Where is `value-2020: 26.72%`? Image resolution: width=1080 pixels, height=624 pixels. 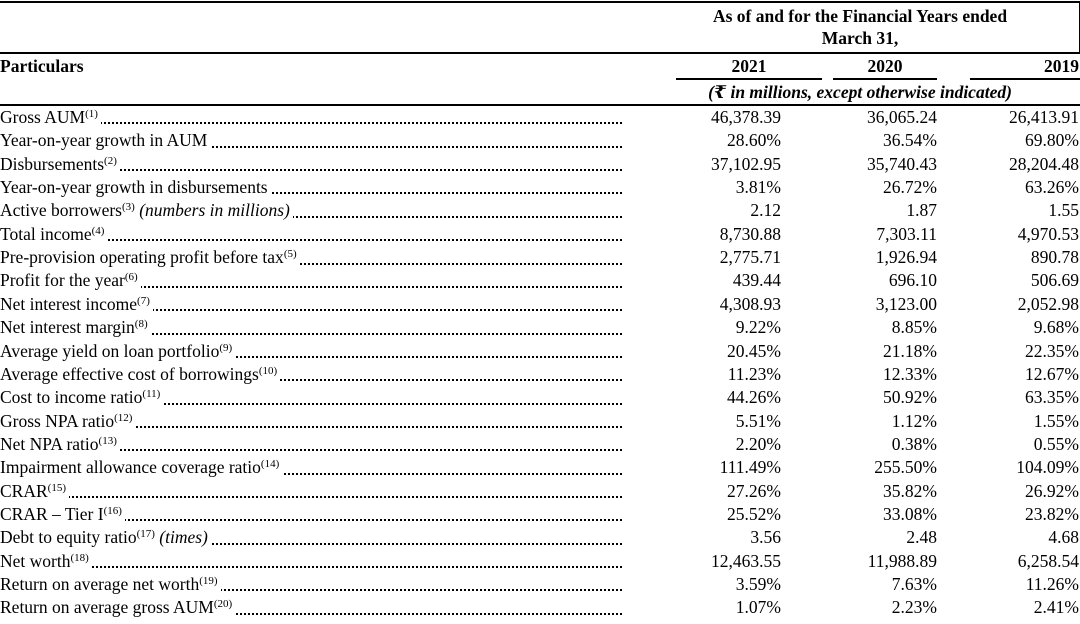 value-2020: 26.72% is located at coordinates (910, 187).